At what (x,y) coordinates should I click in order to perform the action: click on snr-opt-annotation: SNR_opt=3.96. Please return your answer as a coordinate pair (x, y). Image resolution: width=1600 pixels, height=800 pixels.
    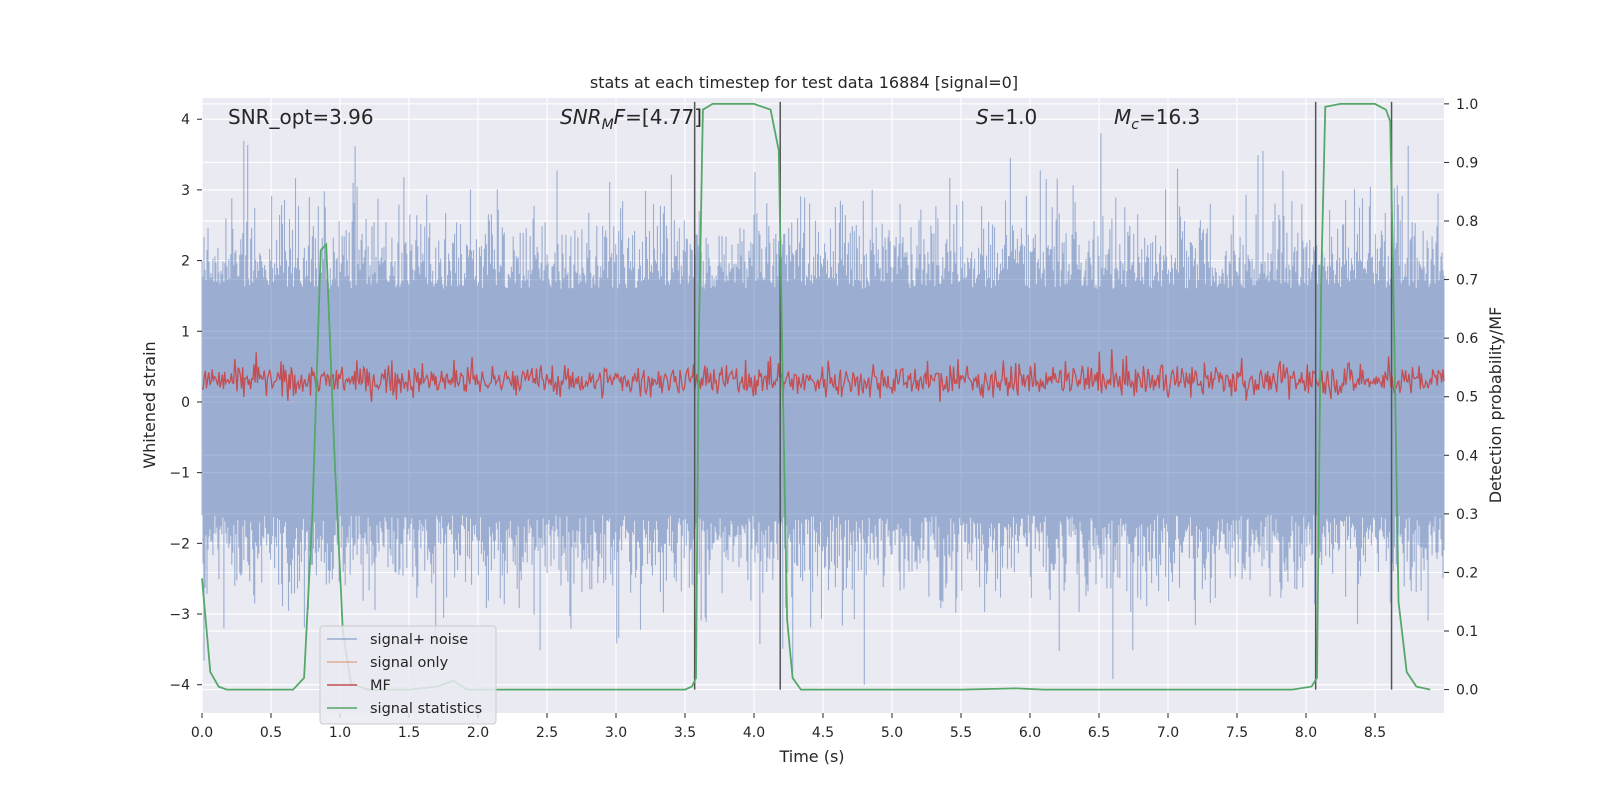
    Looking at the image, I should click on (301, 117).